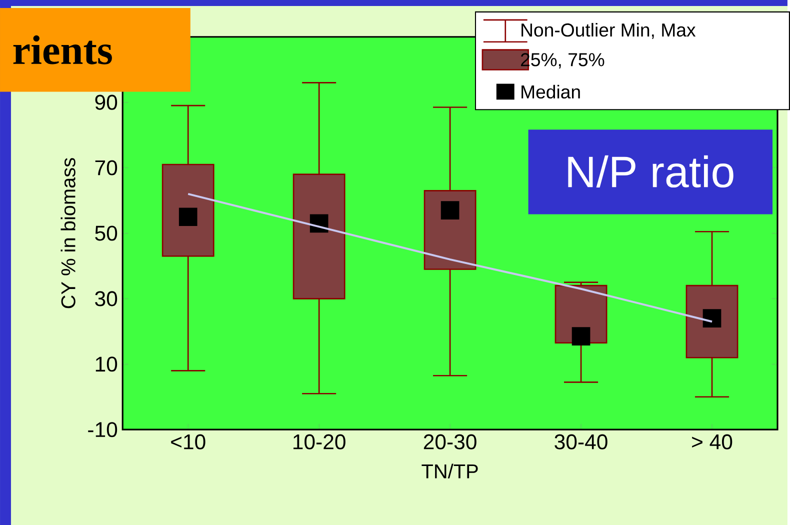 This screenshot has height=525, width=790. Describe the element at coordinates (106, 102) in the screenshot. I see `y-tick-label: 90` at that location.